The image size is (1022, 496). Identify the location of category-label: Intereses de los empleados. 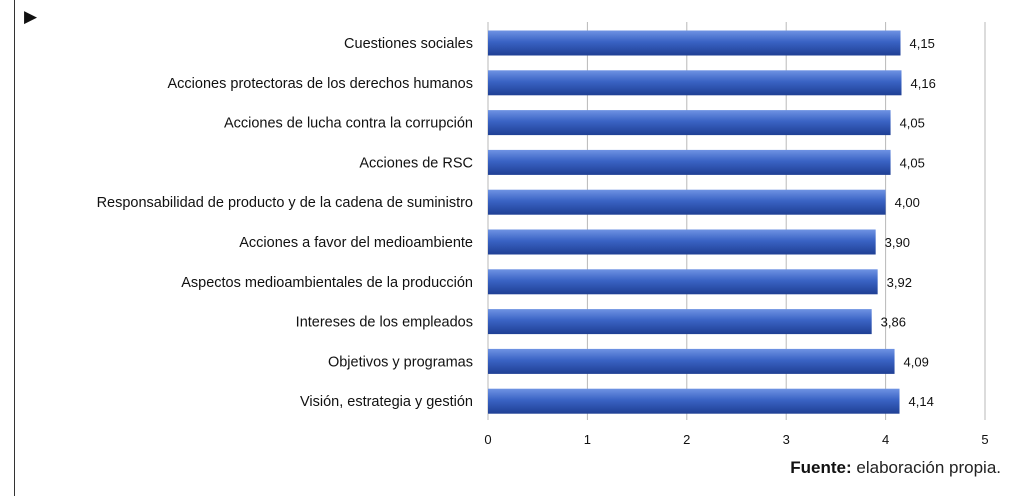
(384, 323).